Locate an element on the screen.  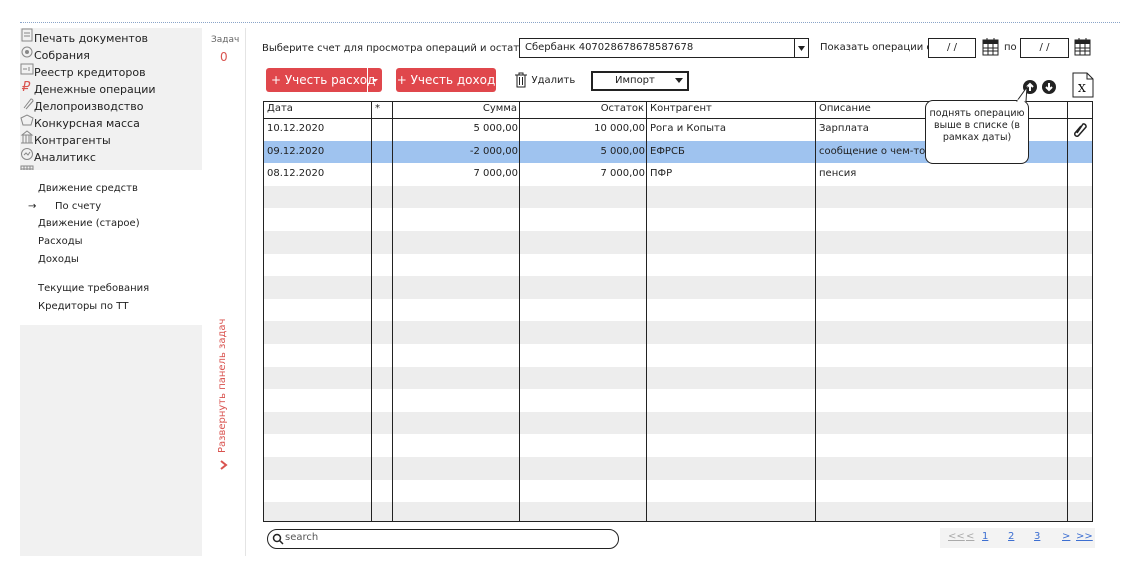
column-header: Дата is located at coordinates (280, 108).